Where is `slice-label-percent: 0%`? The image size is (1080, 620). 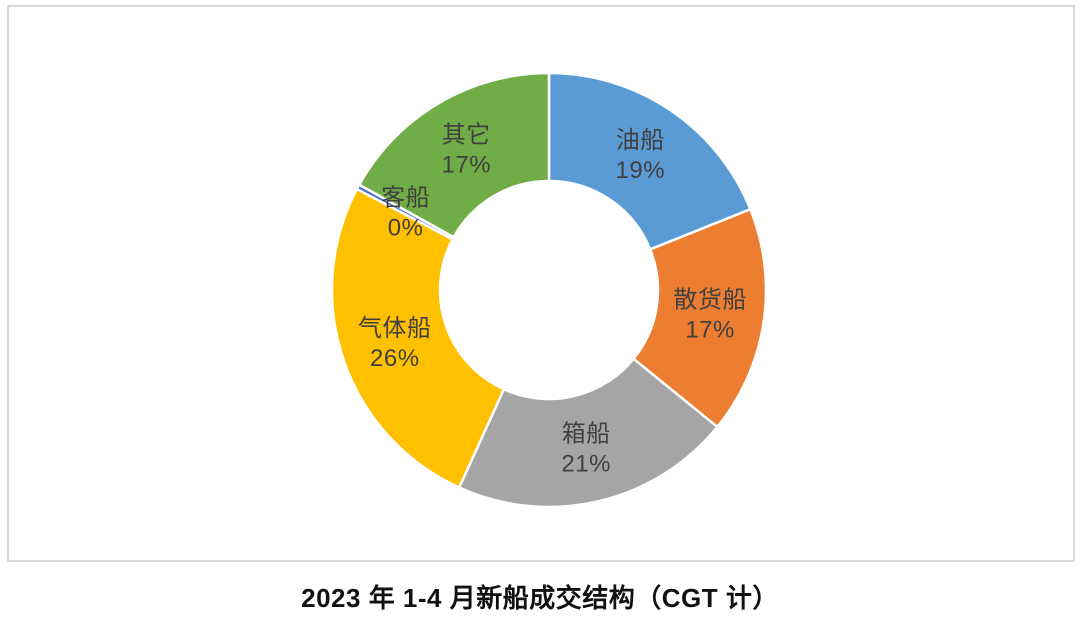
slice-label-percent: 0% is located at coordinates (406, 228).